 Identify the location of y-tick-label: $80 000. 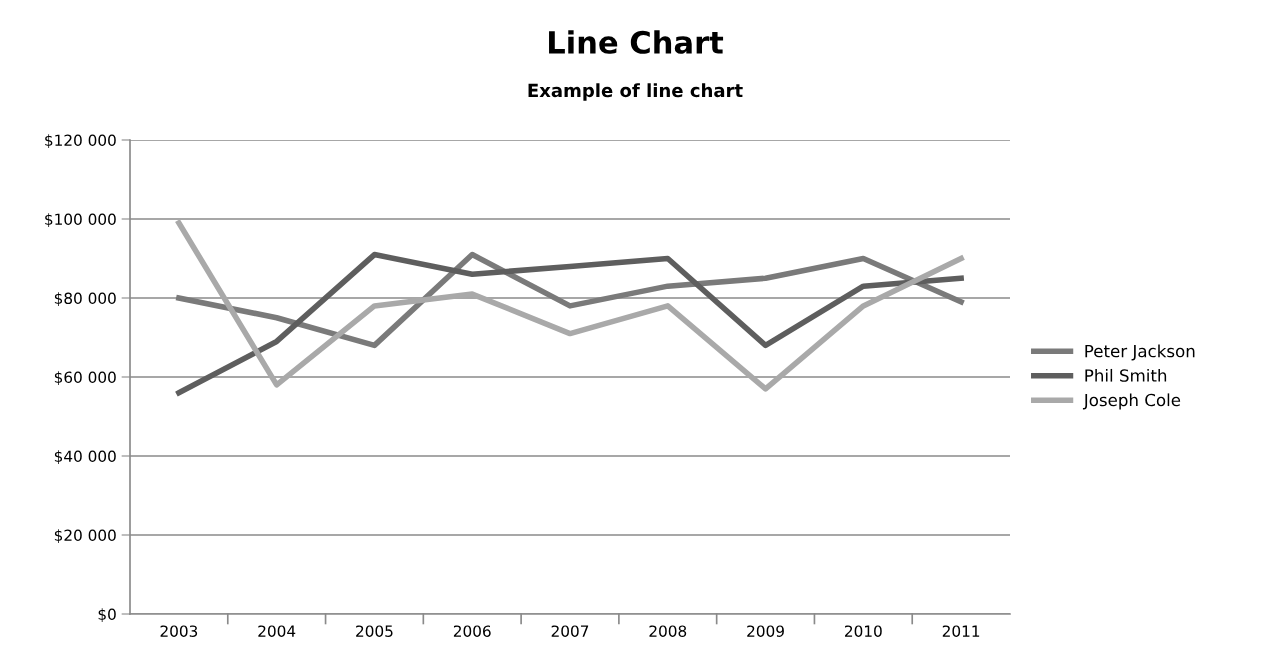
(85, 299).